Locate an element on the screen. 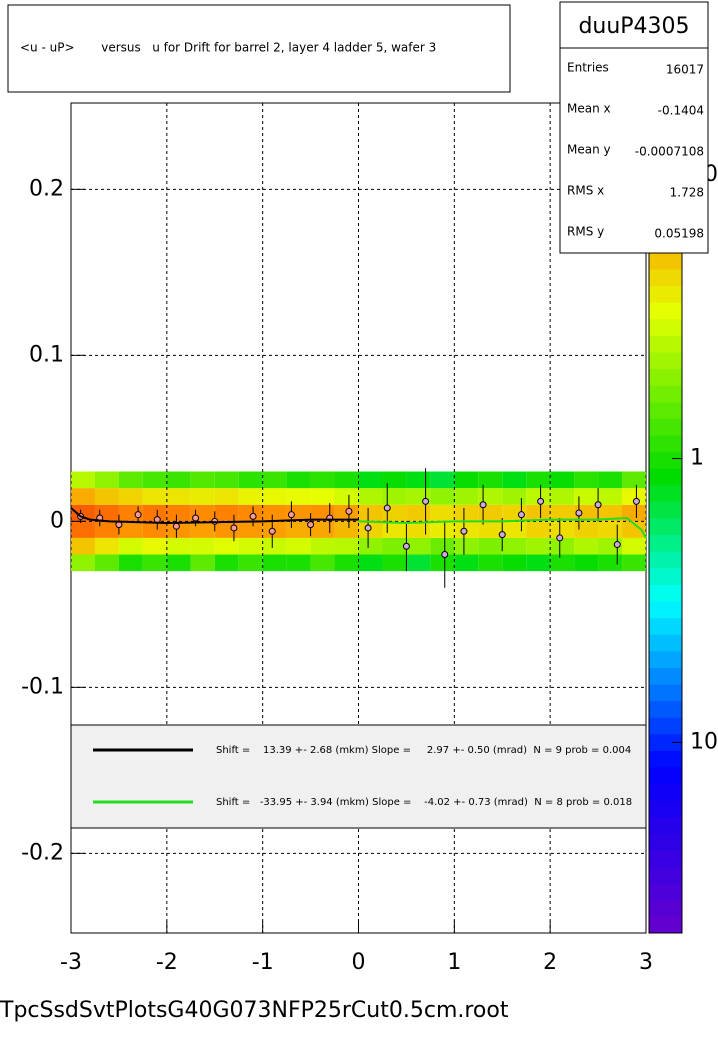 The image size is (718, 1041). x-tick-label: 0 is located at coordinates (359, 962).